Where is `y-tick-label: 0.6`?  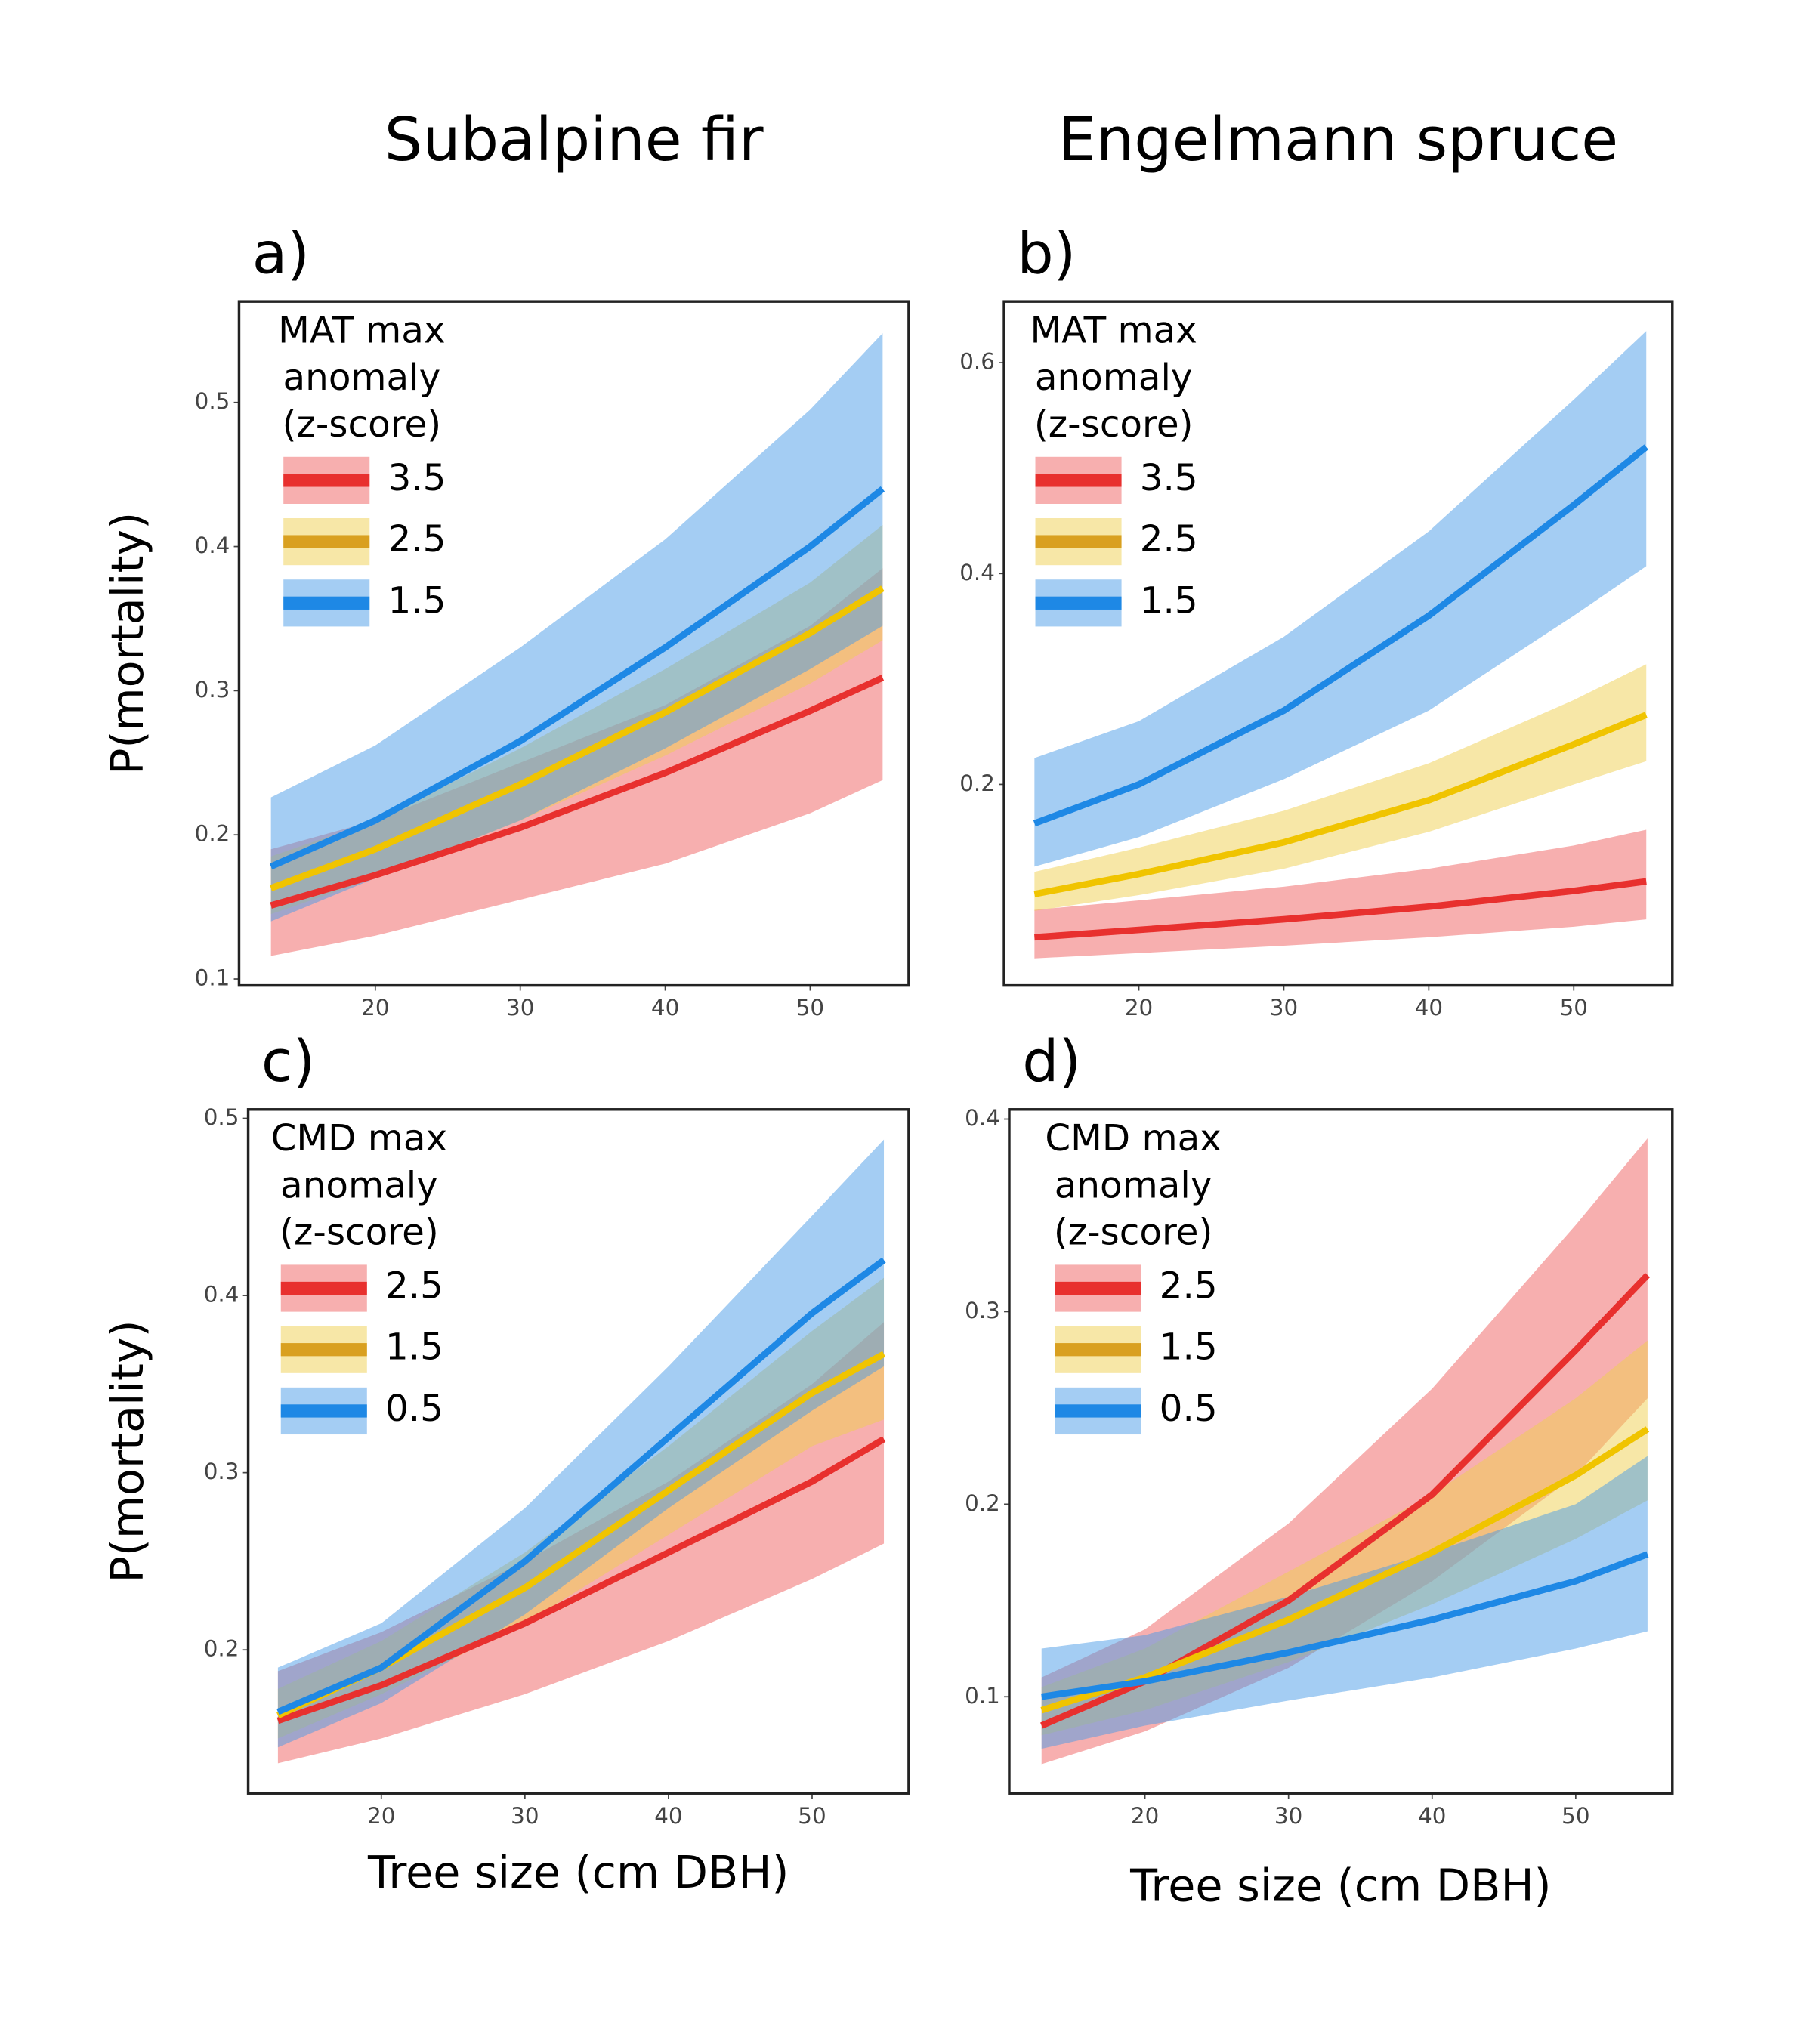 y-tick-label: 0.6 is located at coordinates (977, 362).